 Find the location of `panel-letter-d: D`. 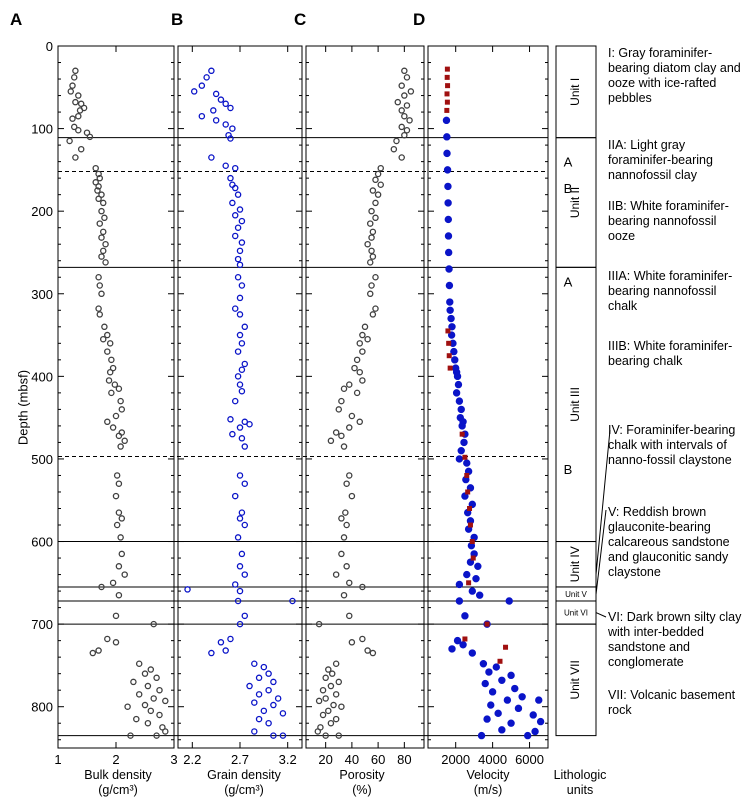

panel-letter-d: D is located at coordinates (419, 19).